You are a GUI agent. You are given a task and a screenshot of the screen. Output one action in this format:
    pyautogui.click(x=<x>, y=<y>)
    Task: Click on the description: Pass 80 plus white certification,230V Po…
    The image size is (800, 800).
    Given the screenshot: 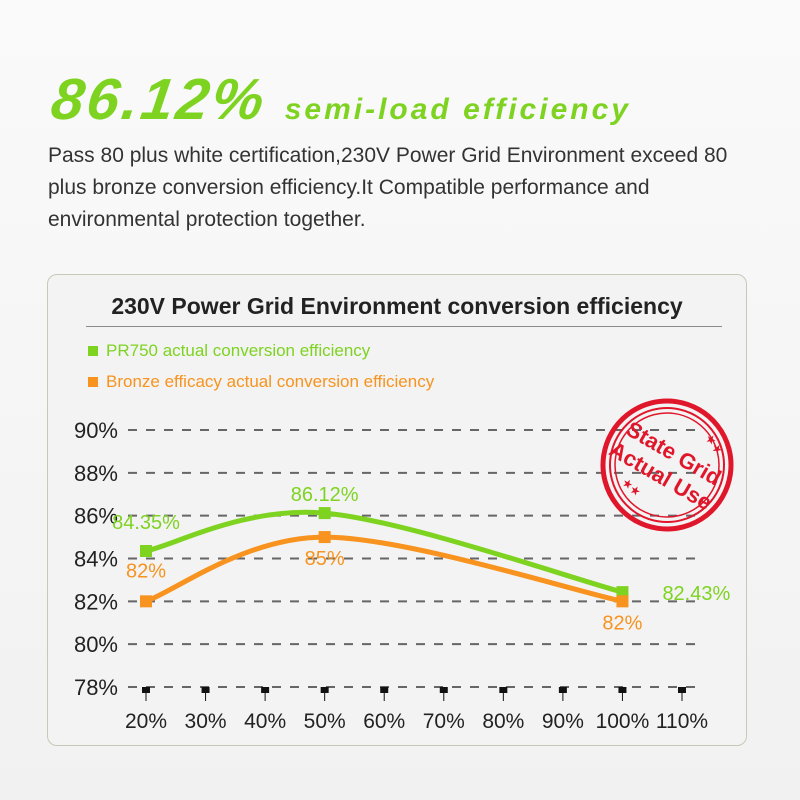 What is the action you would take?
    pyautogui.click(x=388, y=187)
    